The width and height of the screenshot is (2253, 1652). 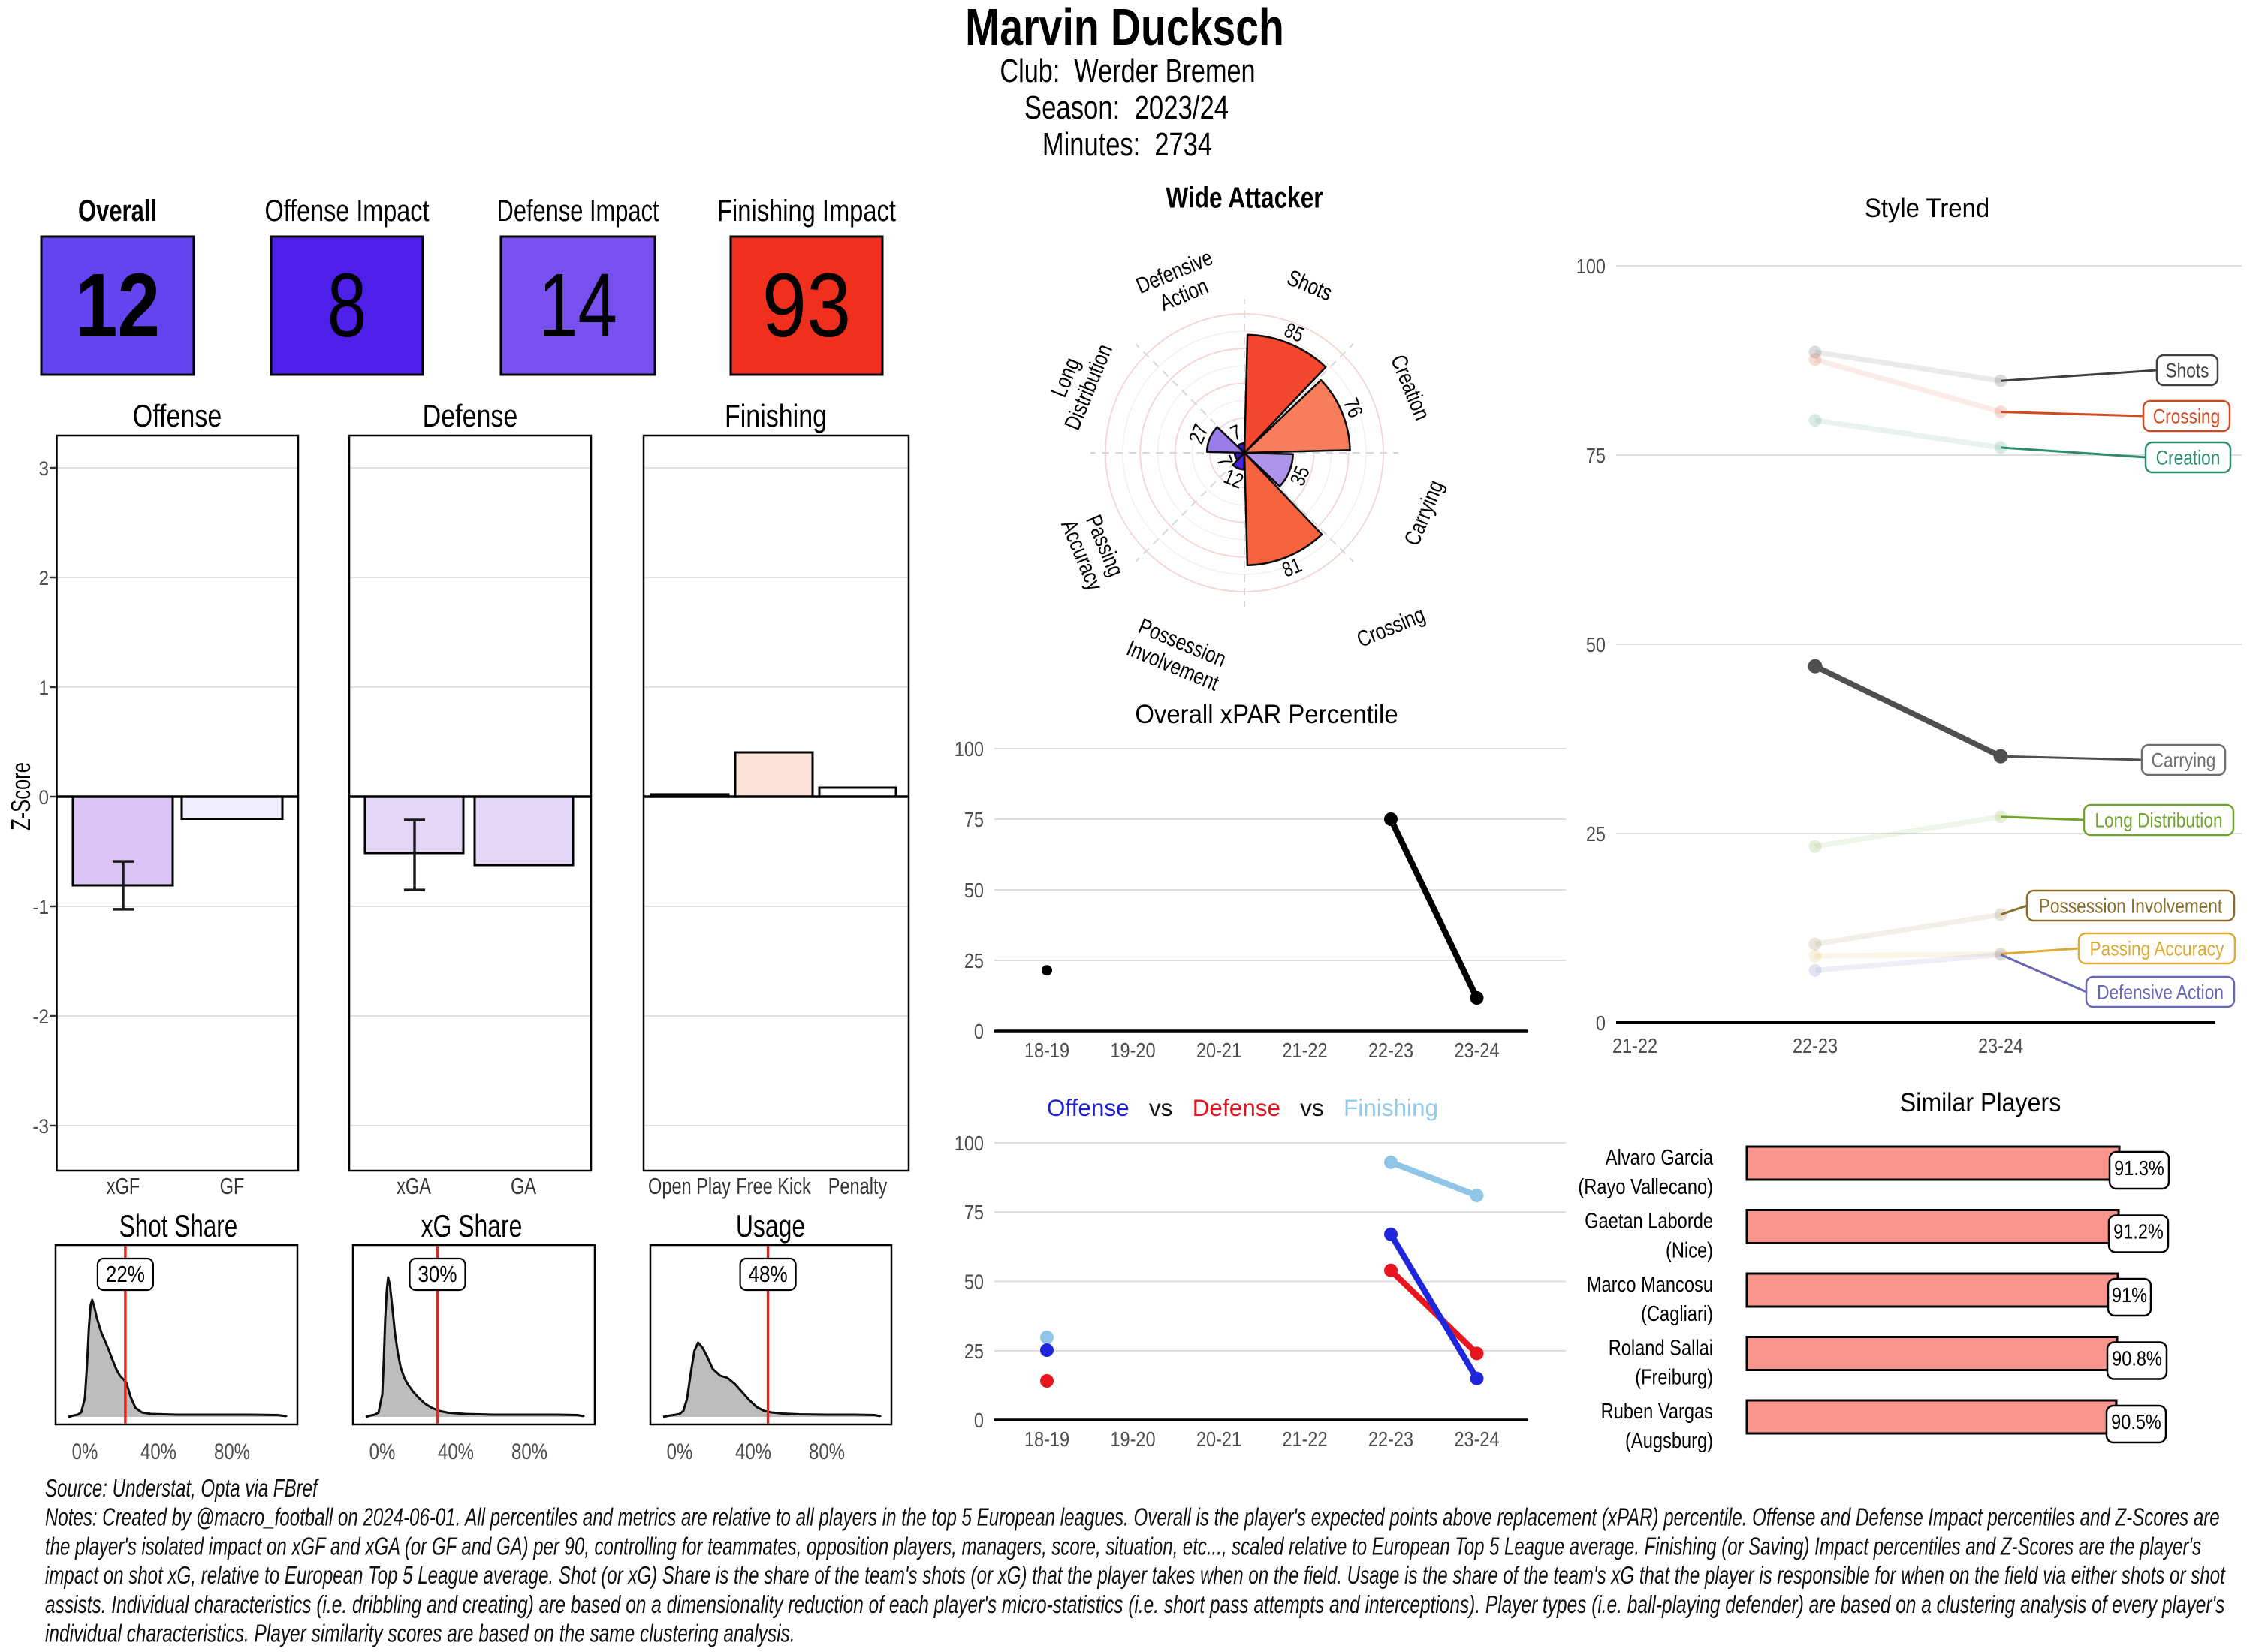 What do you see at coordinates (2130, 1295) in the screenshot?
I see `svg-text: 91%` at bounding box center [2130, 1295].